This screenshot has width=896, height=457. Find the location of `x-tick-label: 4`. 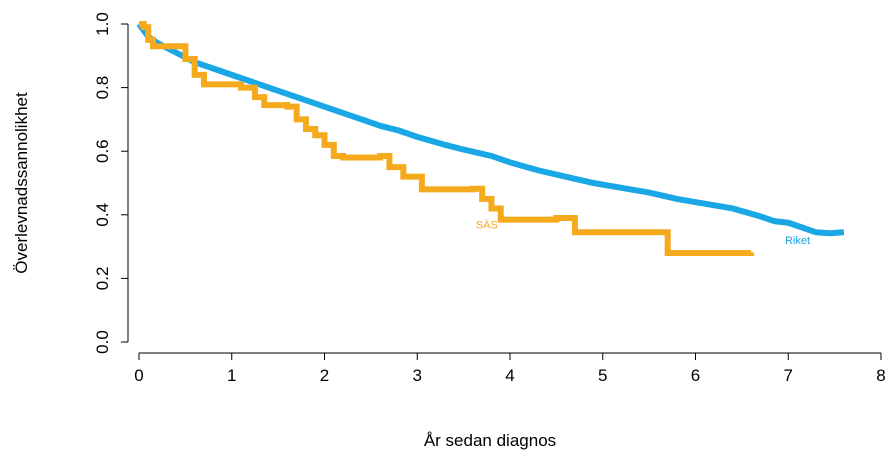

x-tick-label: 4 is located at coordinates (509, 375).